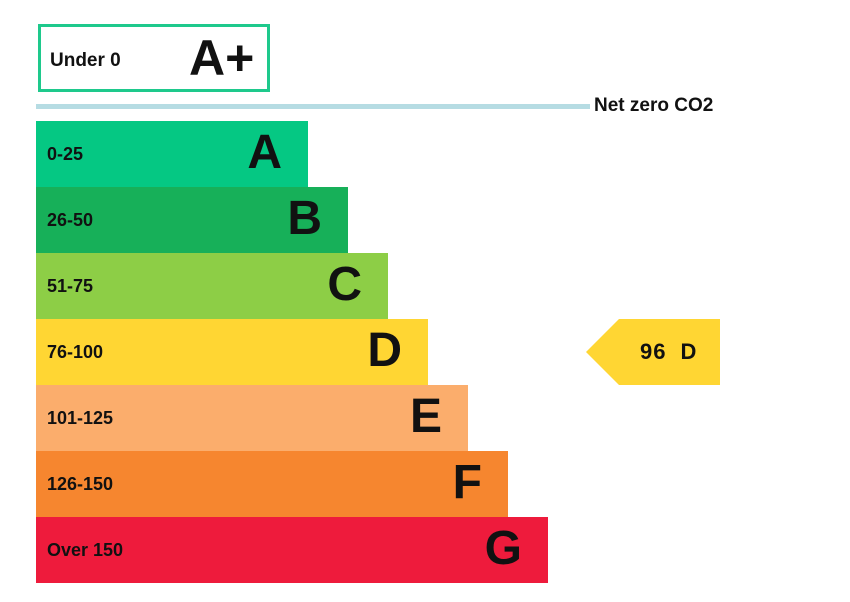 Image resolution: width=850 pixels, height=602 pixels. I want to click on band-f-letter: F, so click(467, 482).